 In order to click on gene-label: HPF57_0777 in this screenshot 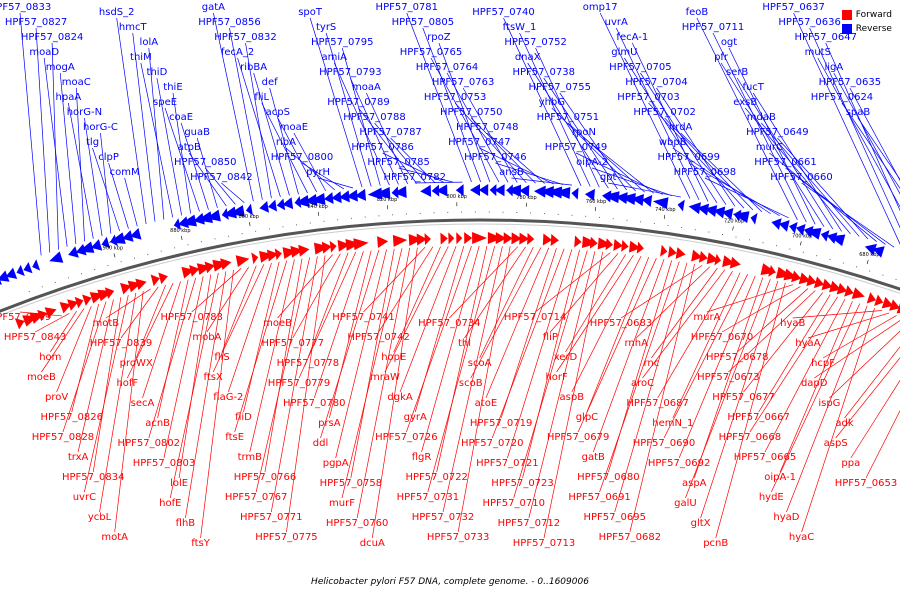, I will do `click(292, 343)`.